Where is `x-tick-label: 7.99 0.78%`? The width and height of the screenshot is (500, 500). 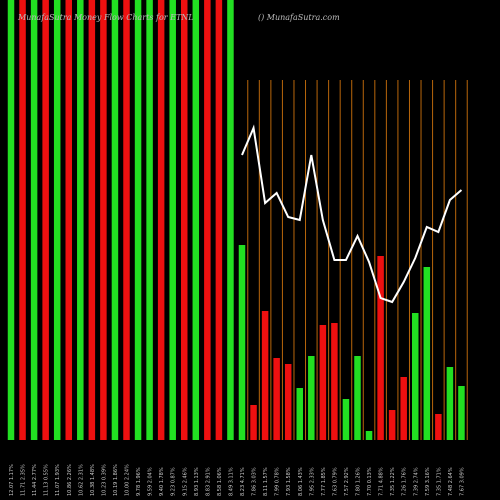
x-tick-label: 7.99 0.78% is located at coordinates (278, 481).